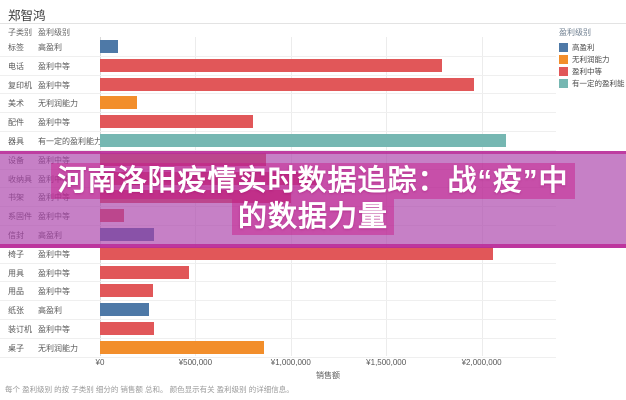 This screenshot has height=400, width=626. What do you see at coordinates (313, 23) in the screenshot?
I see `title-divider` at bounding box center [313, 23].